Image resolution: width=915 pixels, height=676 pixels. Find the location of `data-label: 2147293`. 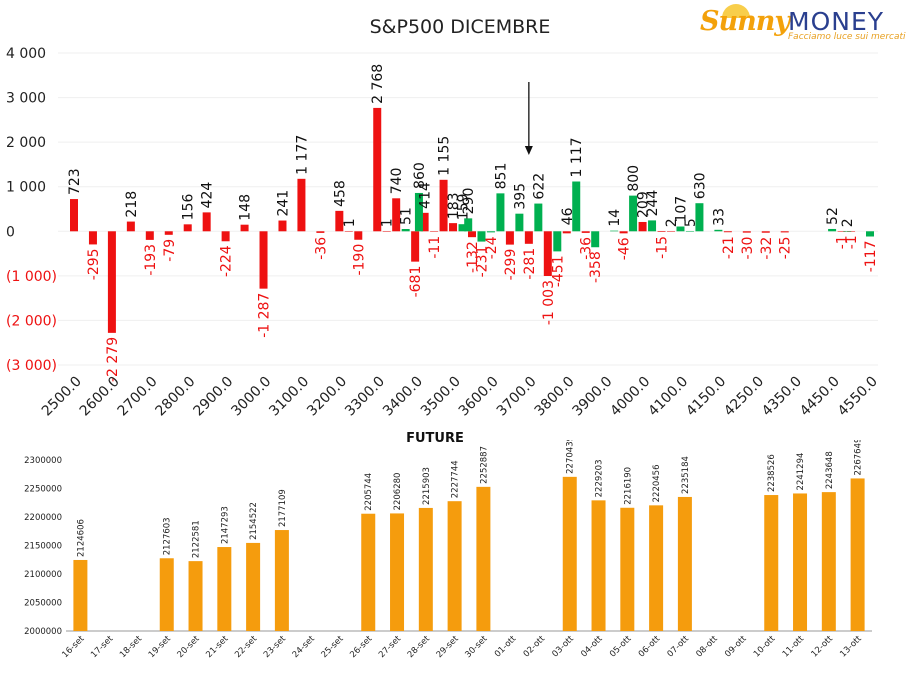

data-label: 2147293 is located at coordinates (225, 525).